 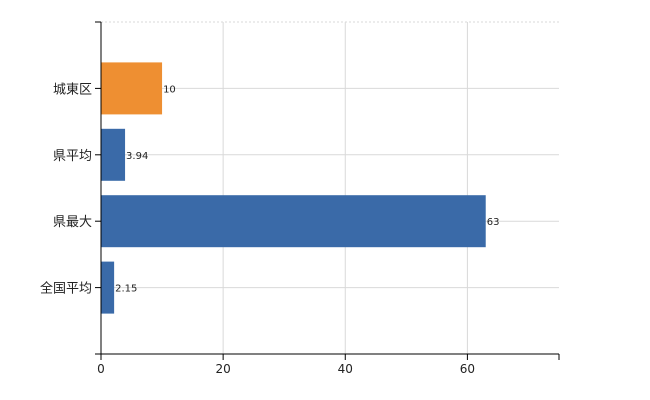 I want to click on data-label: 63, so click(x=493, y=222).